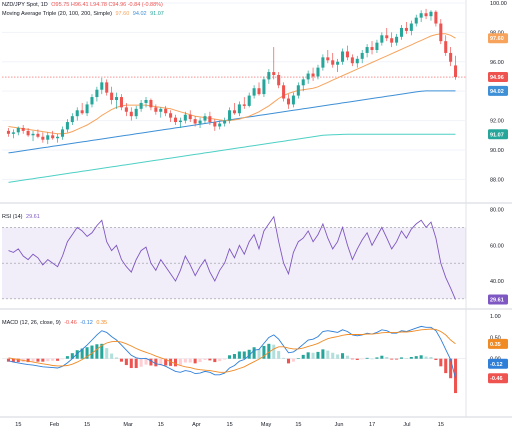 Image resolution: width=512 pixels, height=438 pixels. I want to click on price-tick-label: 100.00, so click(498, 4).